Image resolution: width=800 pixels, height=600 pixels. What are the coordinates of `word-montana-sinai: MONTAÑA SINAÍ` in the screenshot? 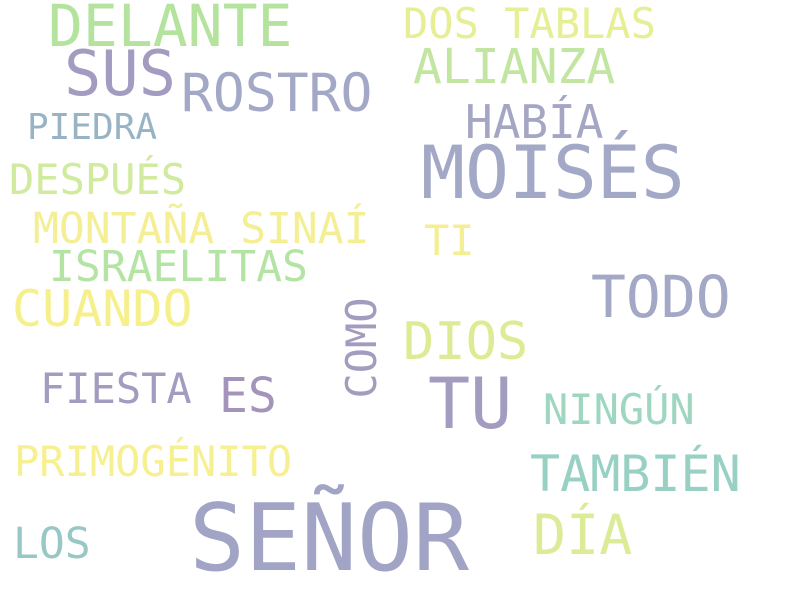 It's located at (201, 229).